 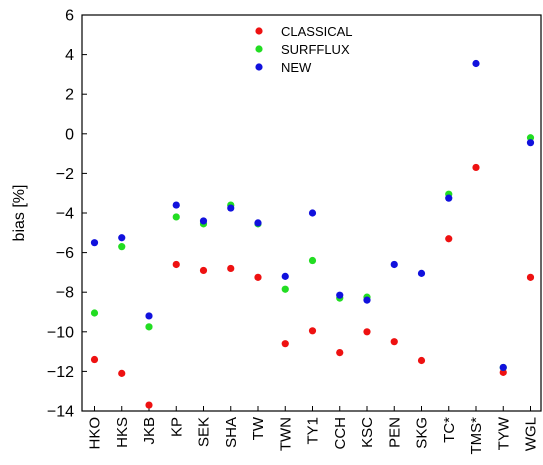 What do you see at coordinates (531, 434) in the screenshot?
I see `x-tick-label: WGL` at bounding box center [531, 434].